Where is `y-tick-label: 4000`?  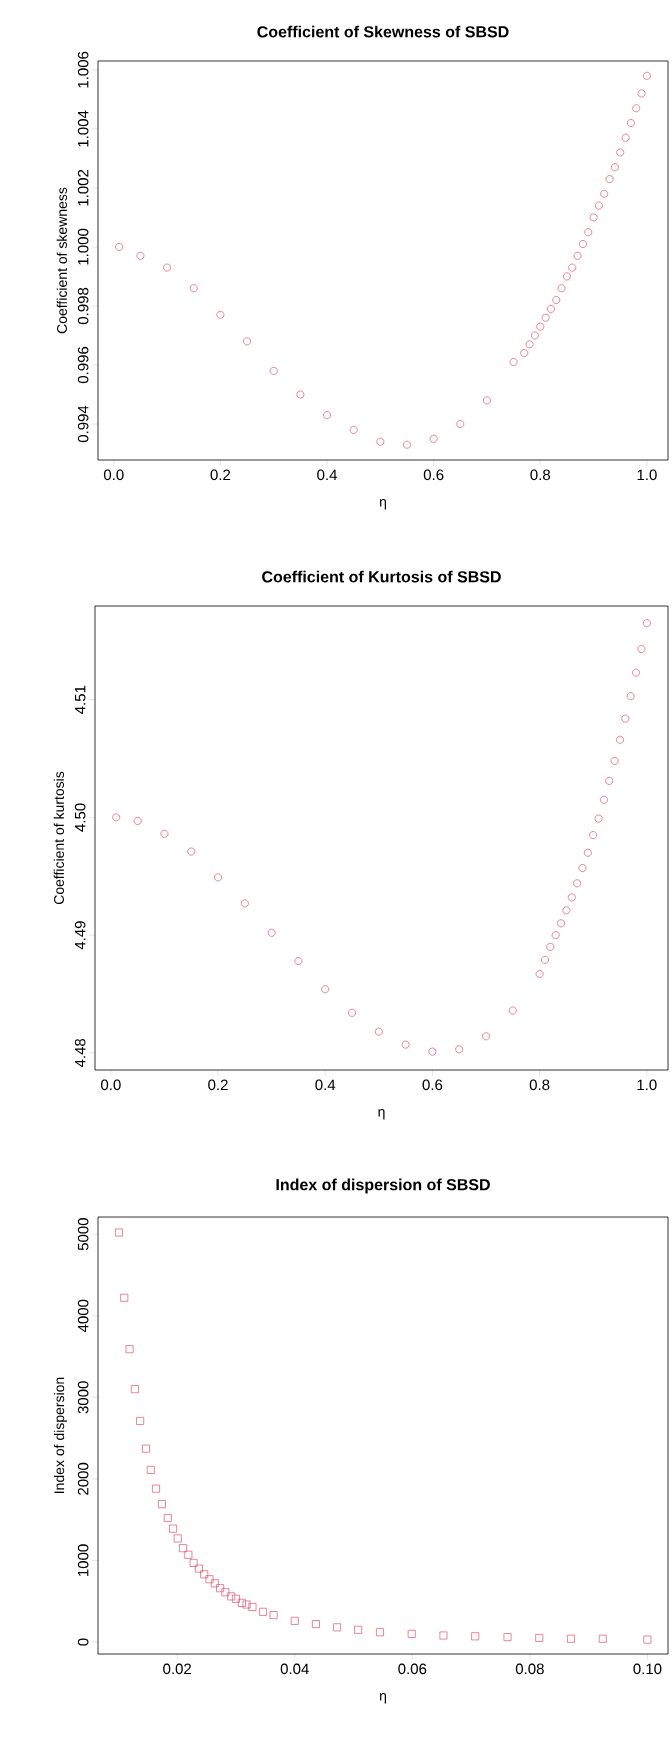
y-tick-label: 4000 is located at coordinates (83, 1316).